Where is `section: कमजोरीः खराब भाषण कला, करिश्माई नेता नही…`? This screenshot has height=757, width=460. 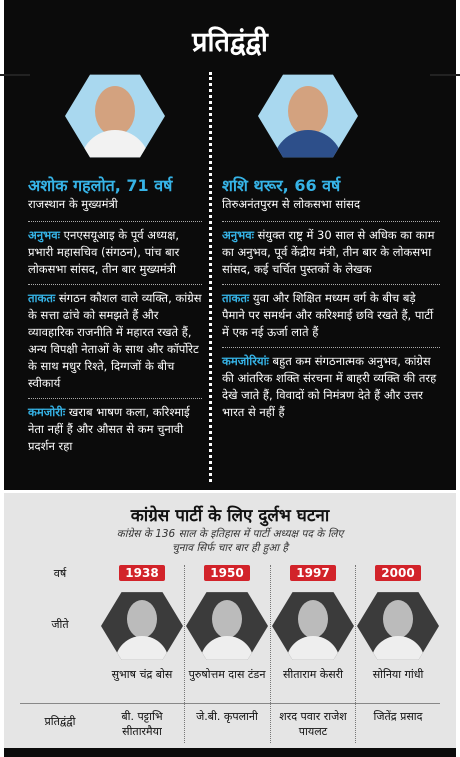 section: कमजोरीः खराब भाषण कला, करिश्माई नेता नही… is located at coordinates (115, 429).